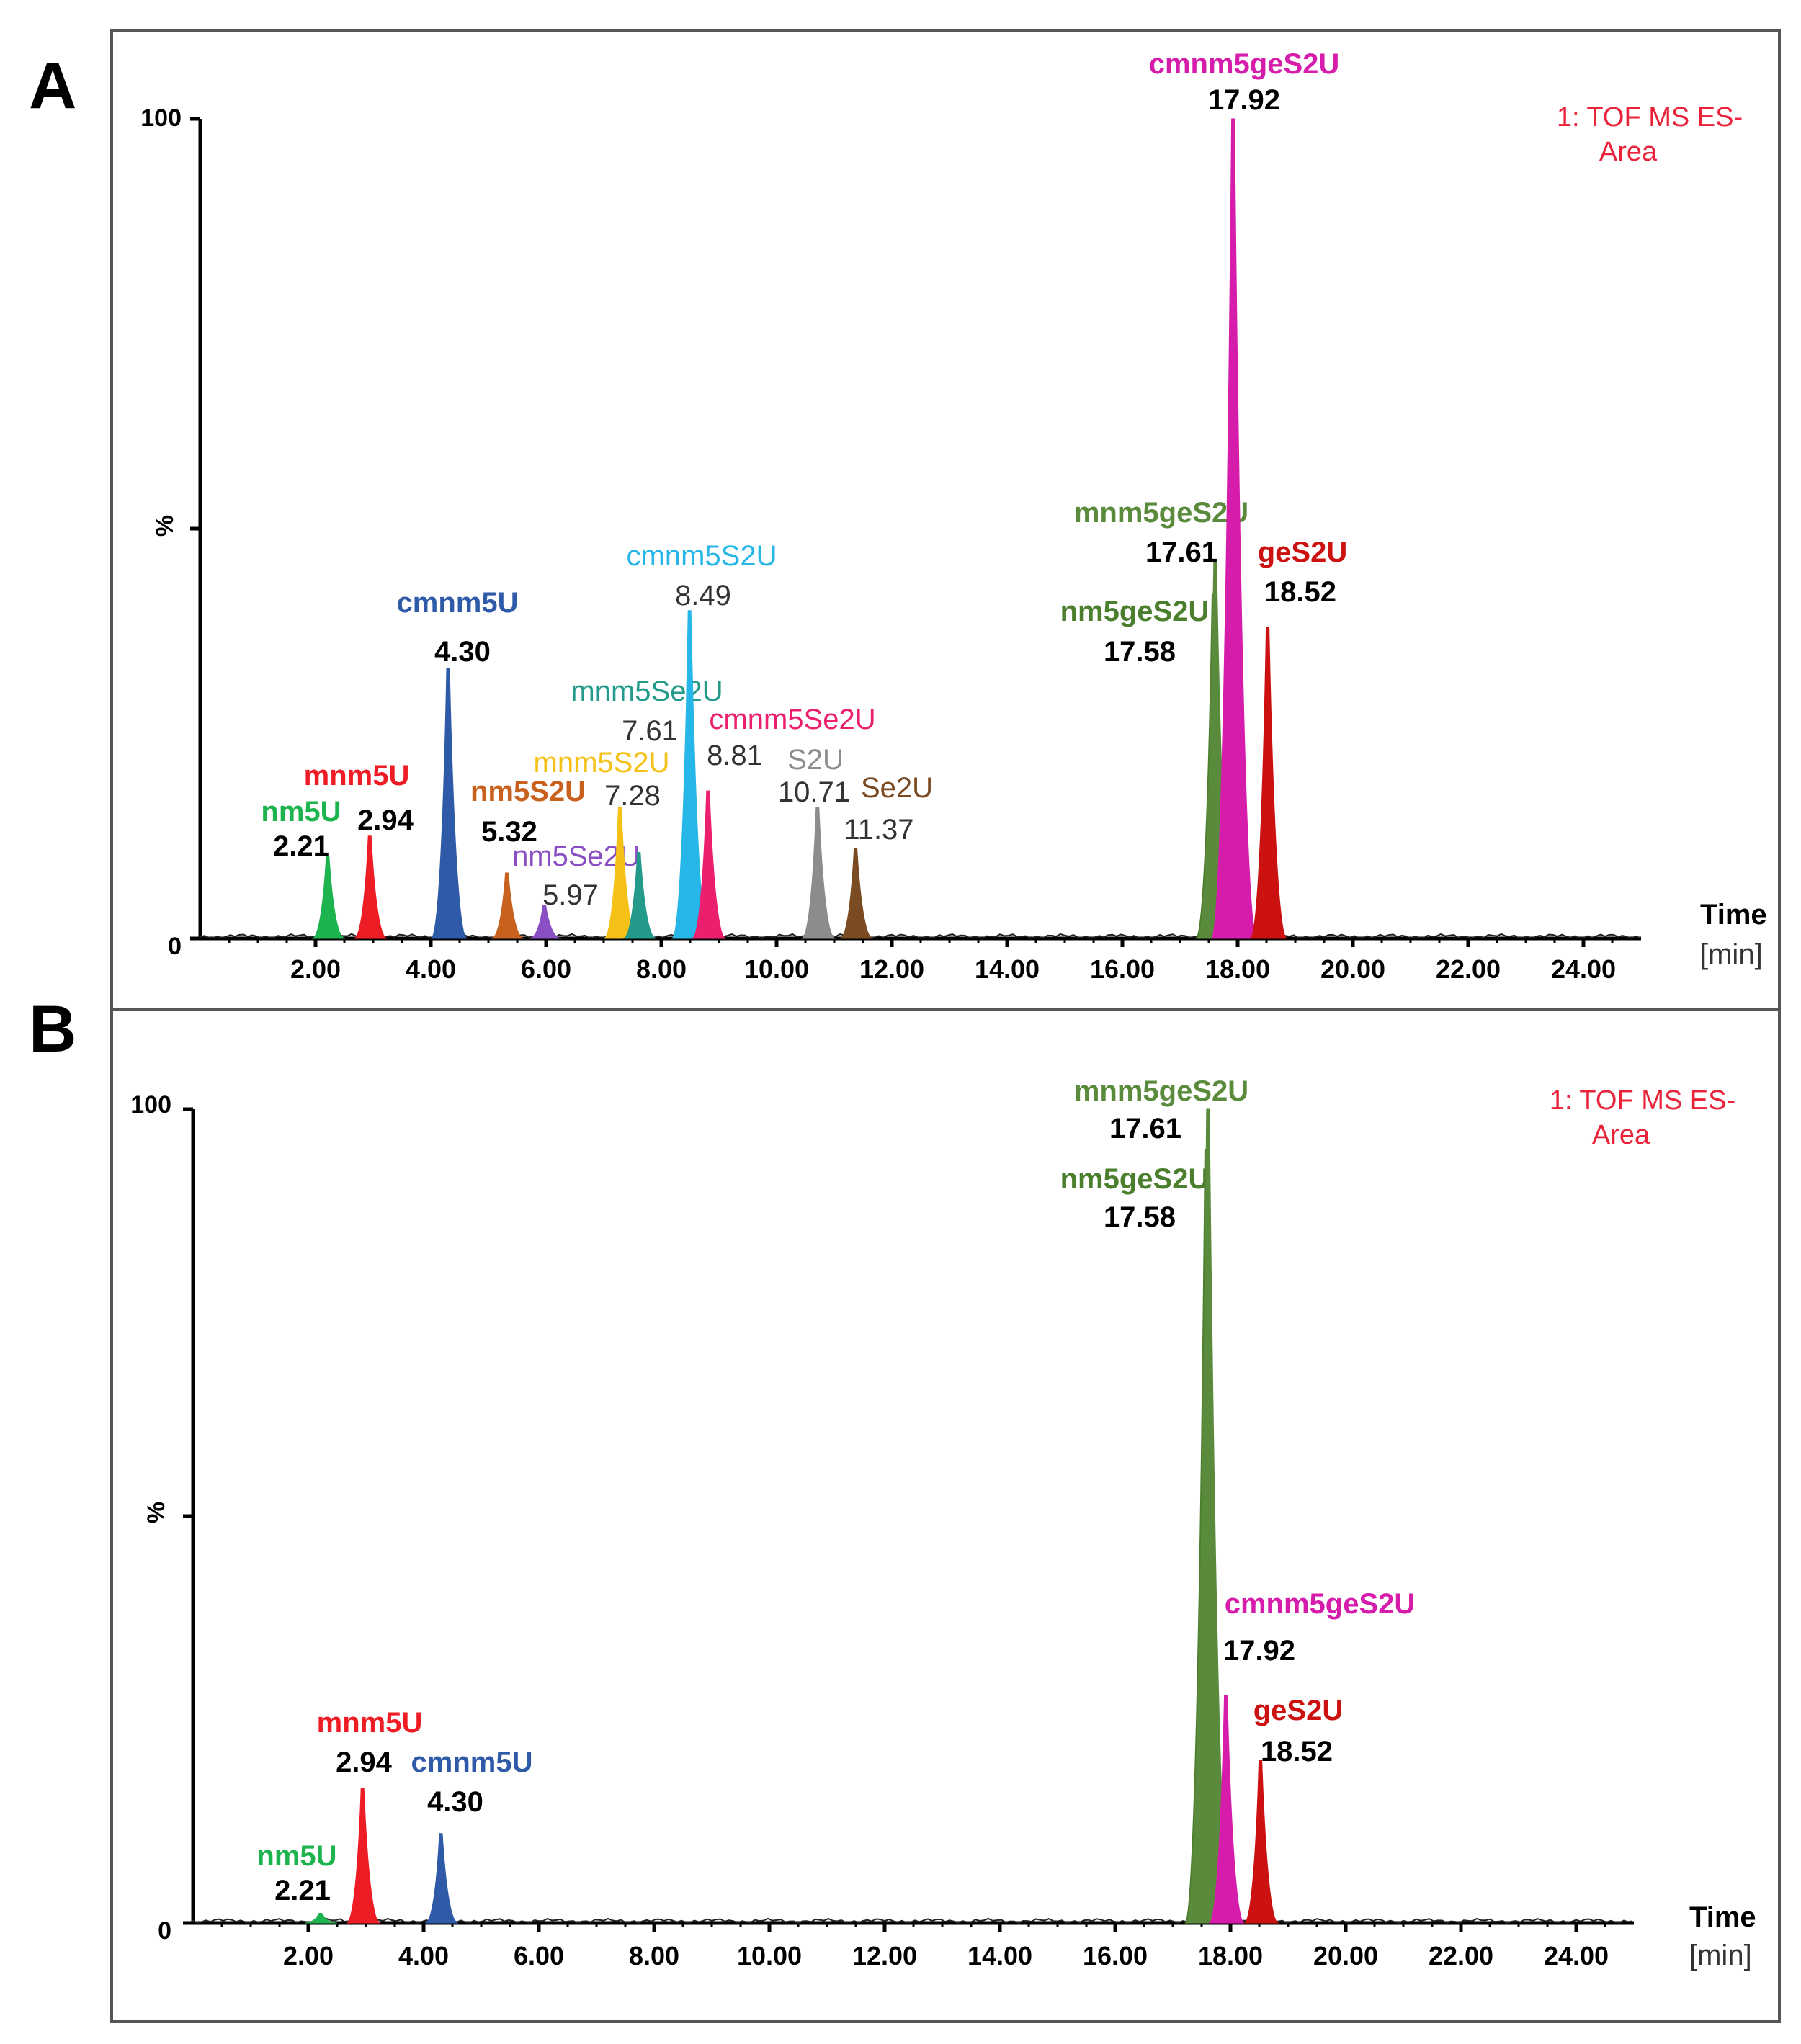  Describe the element at coordinates (53, 1029) in the screenshot. I see `panel-label: B` at that location.